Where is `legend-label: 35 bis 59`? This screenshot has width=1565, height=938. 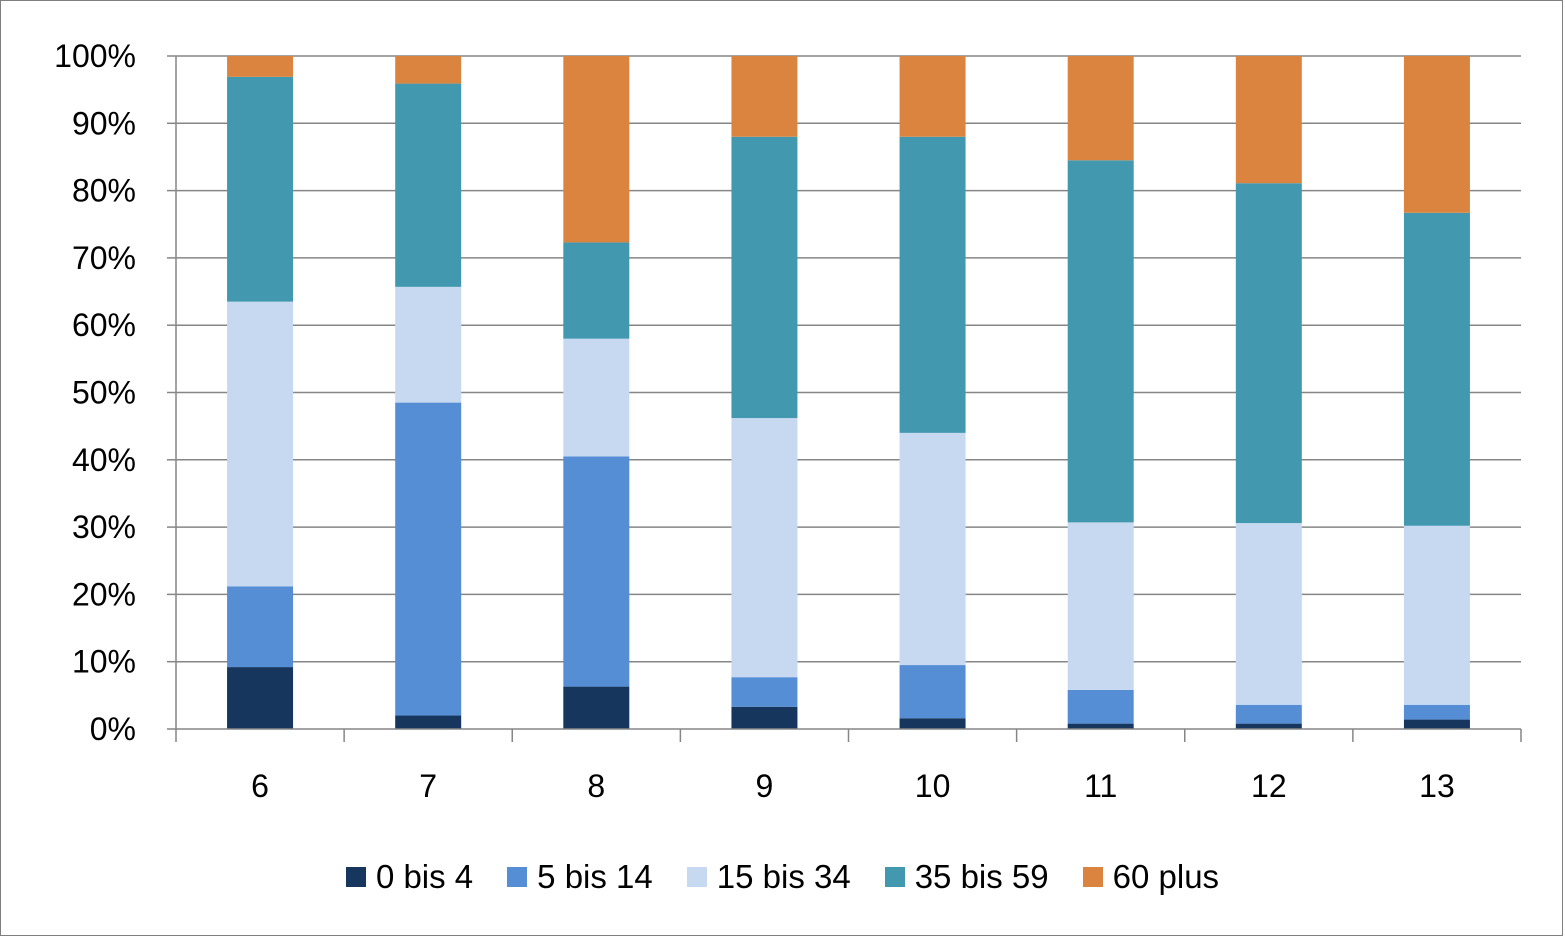 legend-label: 35 bis 59 is located at coordinates (981, 876).